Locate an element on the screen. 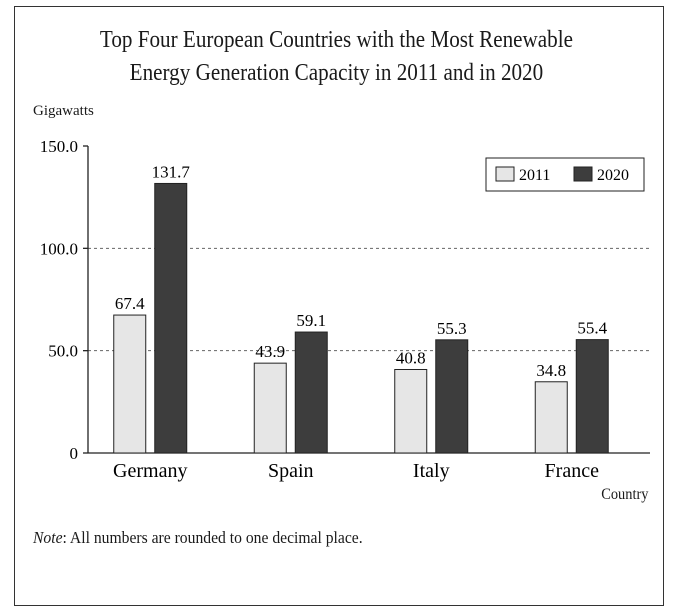  bar-2011-italy is located at coordinates (411, 411).